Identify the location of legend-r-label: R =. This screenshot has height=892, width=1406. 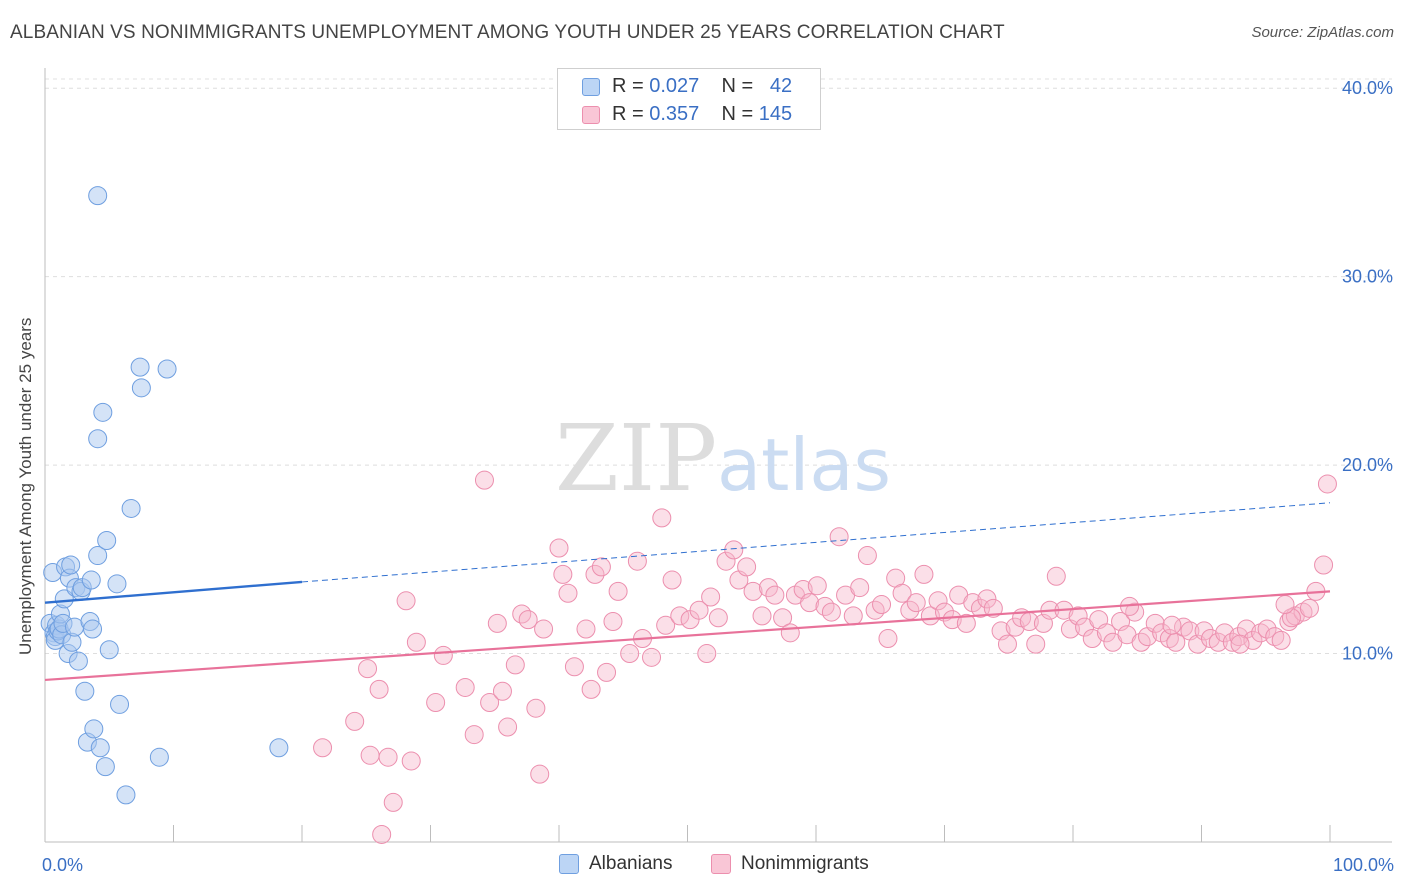
(628, 86).